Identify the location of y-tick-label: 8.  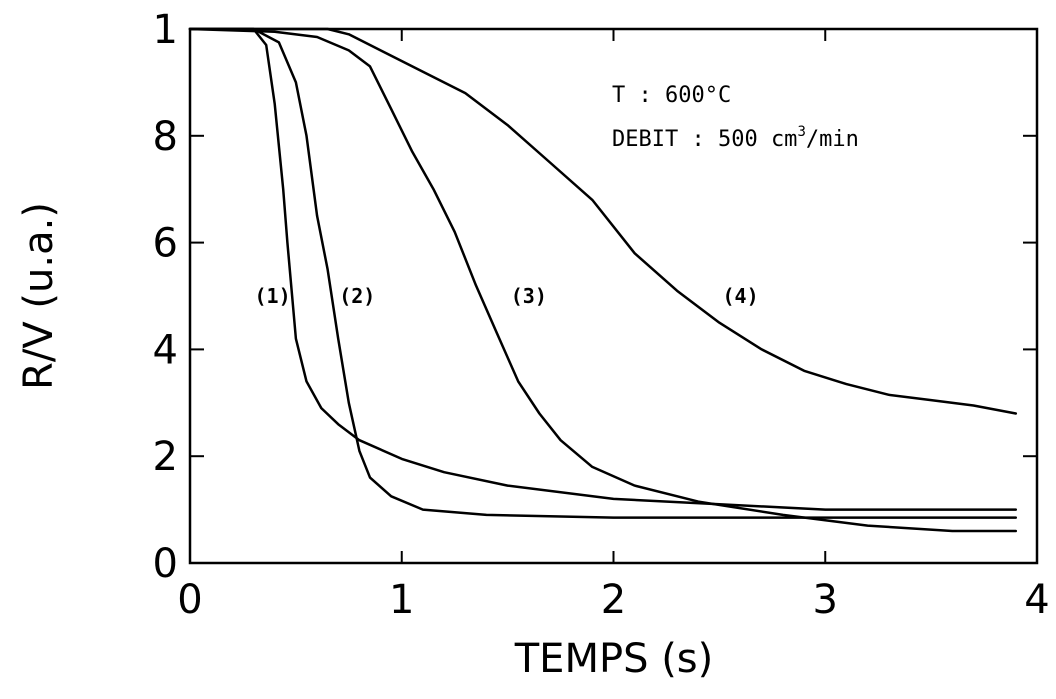
(165, 137).